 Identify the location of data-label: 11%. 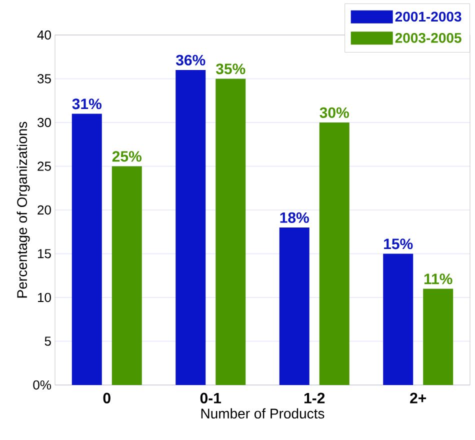
(438, 279).